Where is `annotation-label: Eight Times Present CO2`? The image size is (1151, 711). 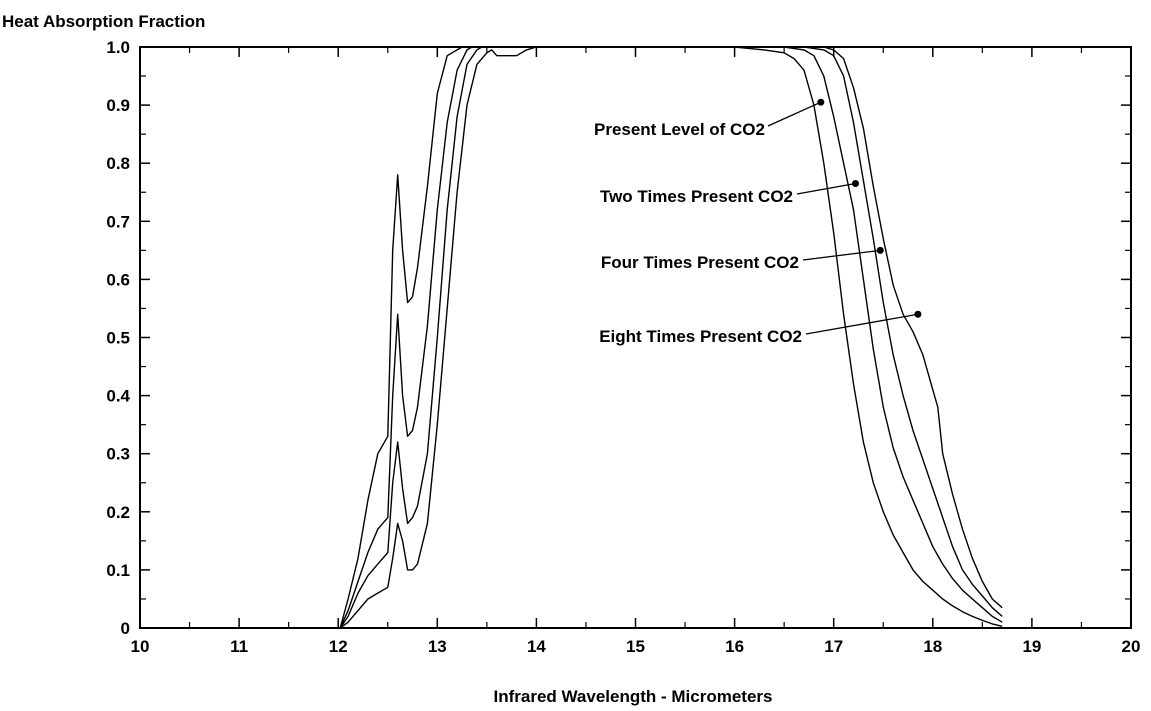
annotation-label: Eight Times Present CO2 is located at coordinates (700, 336).